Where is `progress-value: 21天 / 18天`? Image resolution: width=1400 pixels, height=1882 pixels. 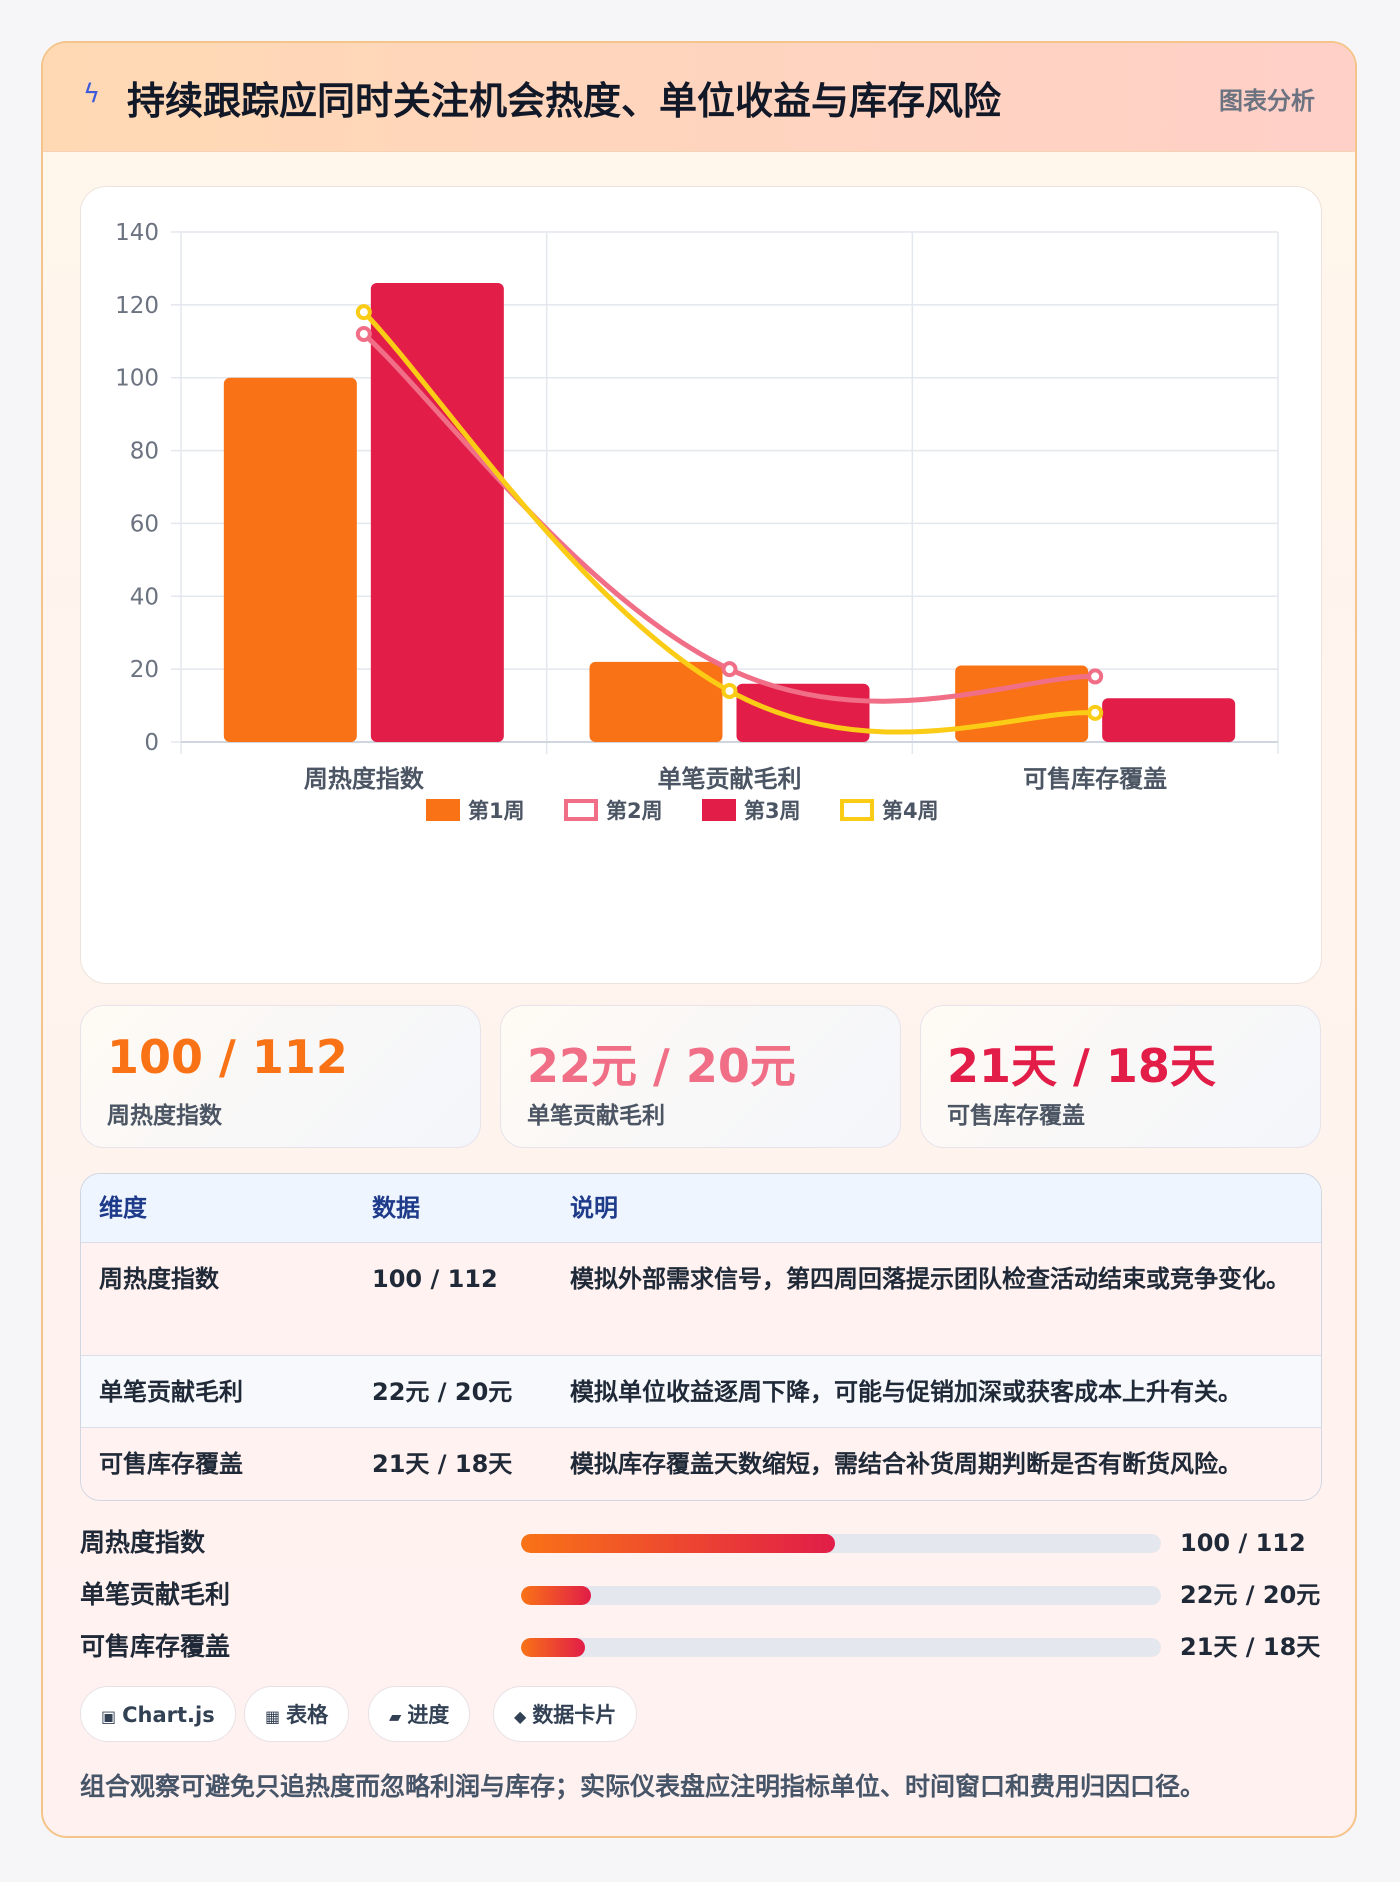
progress-value: 21天 / 18天 is located at coordinates (1250, 1647).